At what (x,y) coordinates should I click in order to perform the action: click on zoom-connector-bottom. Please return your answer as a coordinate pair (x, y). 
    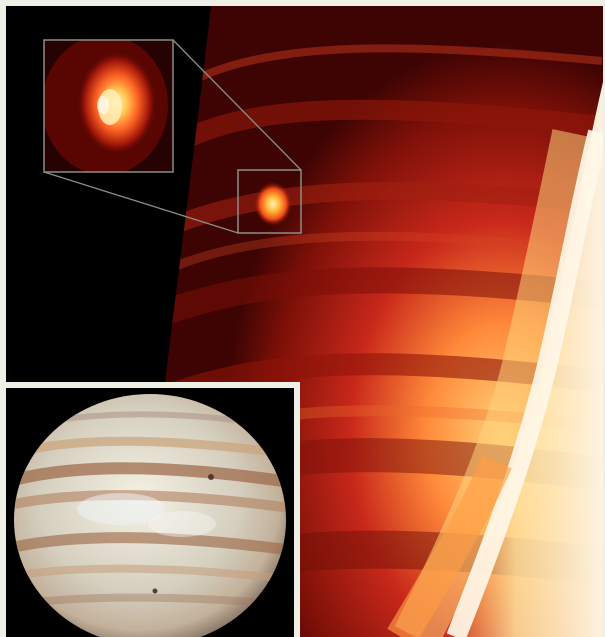
    Looking at the image, I should click on (141, 202).